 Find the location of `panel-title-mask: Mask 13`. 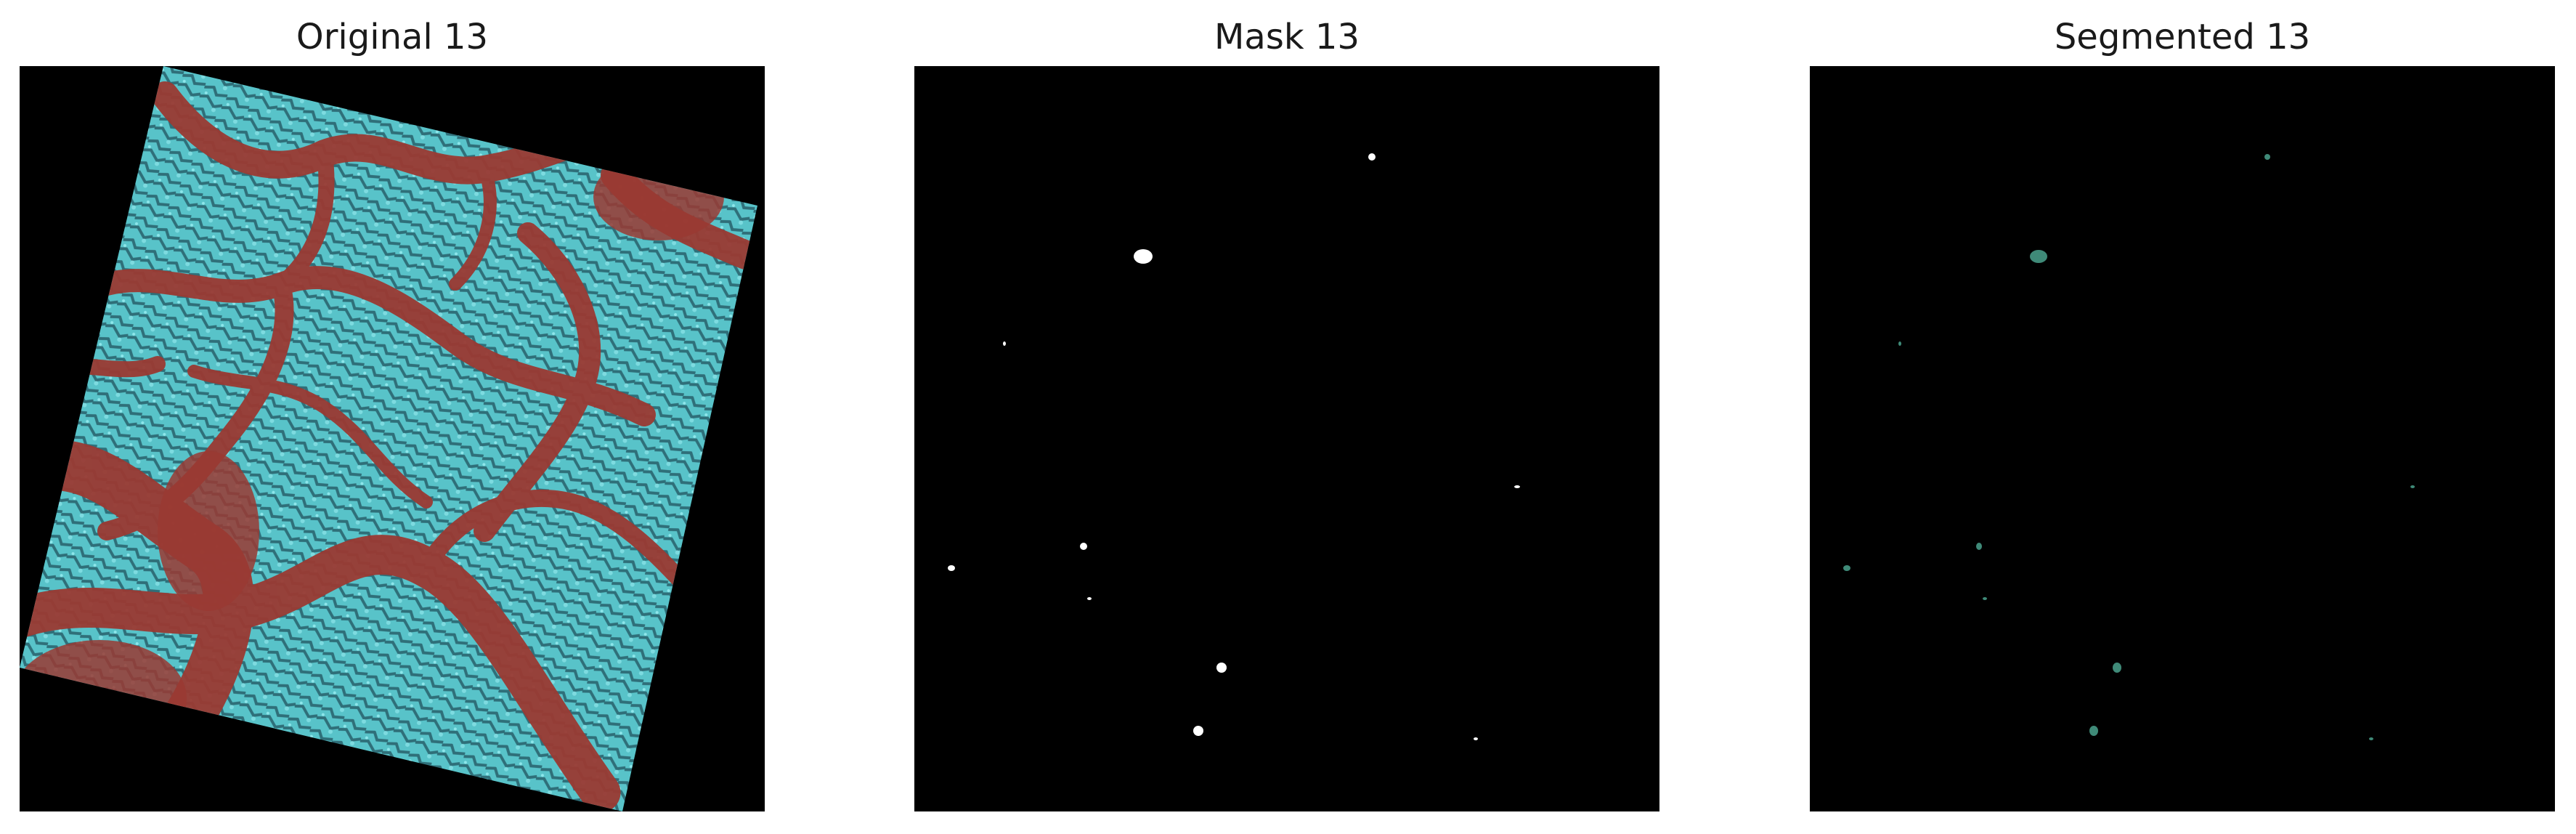

panel-title-mask: Mask 13 is located at coordinates (1287, 37).